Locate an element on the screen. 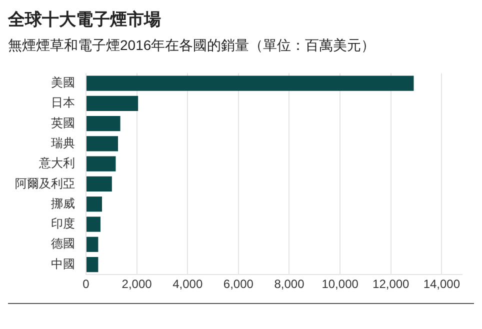  y-tick-label: 阿爾及利亞 is located at coordinates (45, 183).